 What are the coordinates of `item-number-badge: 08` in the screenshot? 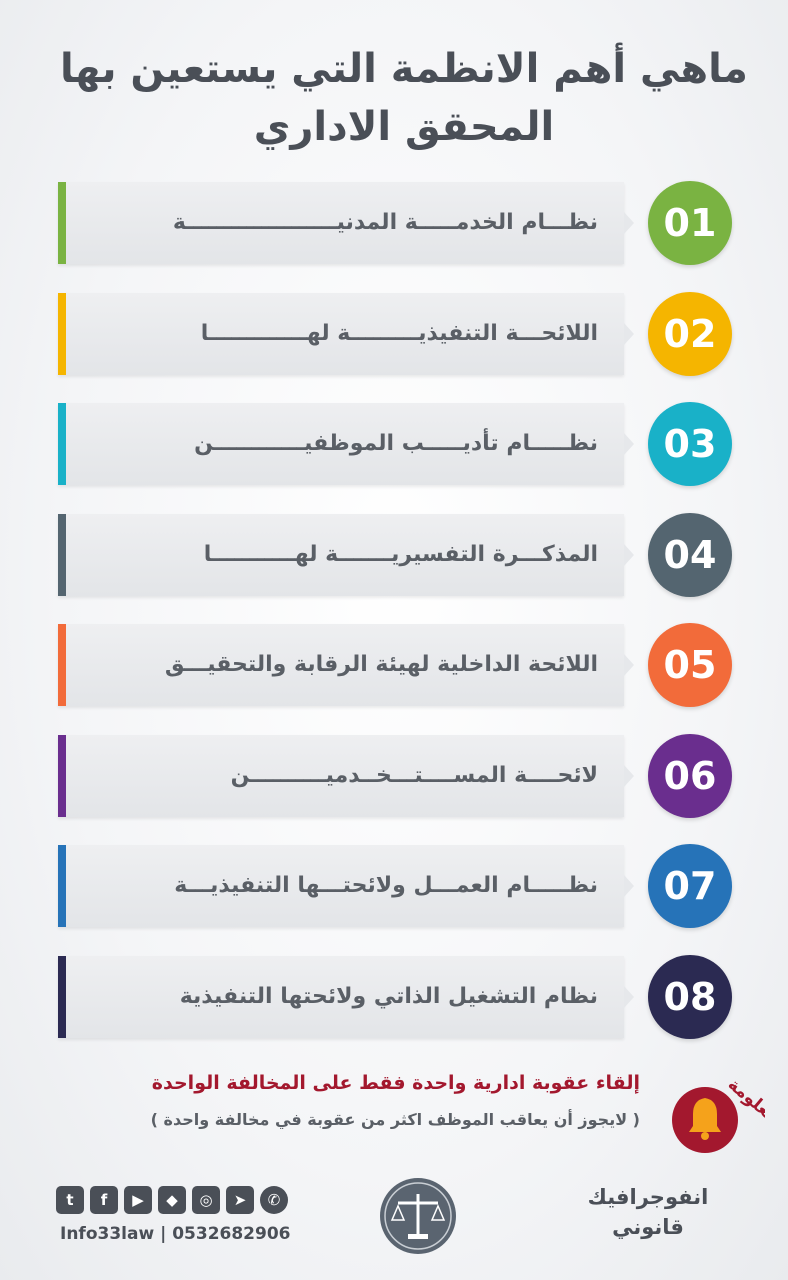 It's located at (690, 996).